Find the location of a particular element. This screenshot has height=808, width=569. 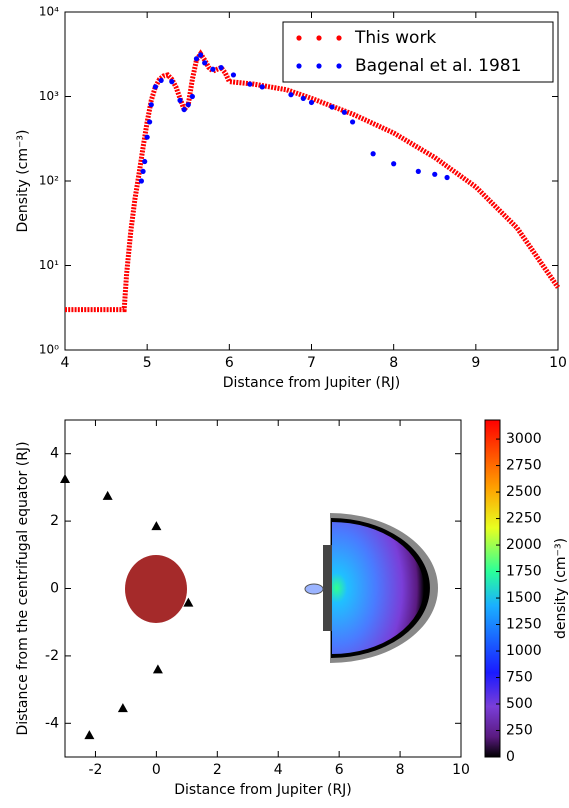

y-tick-label: 10² is located at coordinates (49, 181).